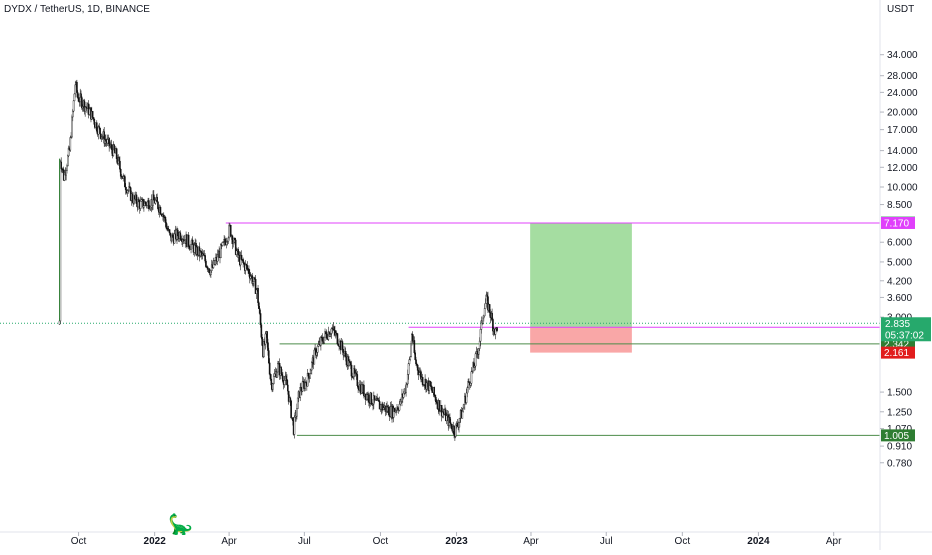  Describe the element at coordinates (180, 525) in the screenshot. I see `tradingview-logo-icon: 🦕` at that location.